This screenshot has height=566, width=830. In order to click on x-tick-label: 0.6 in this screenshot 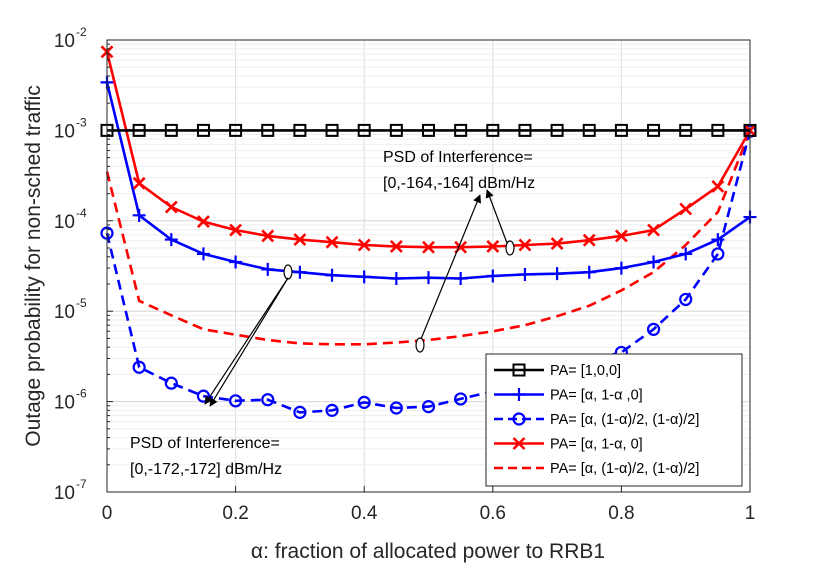, I will do `click(493, 513)`.